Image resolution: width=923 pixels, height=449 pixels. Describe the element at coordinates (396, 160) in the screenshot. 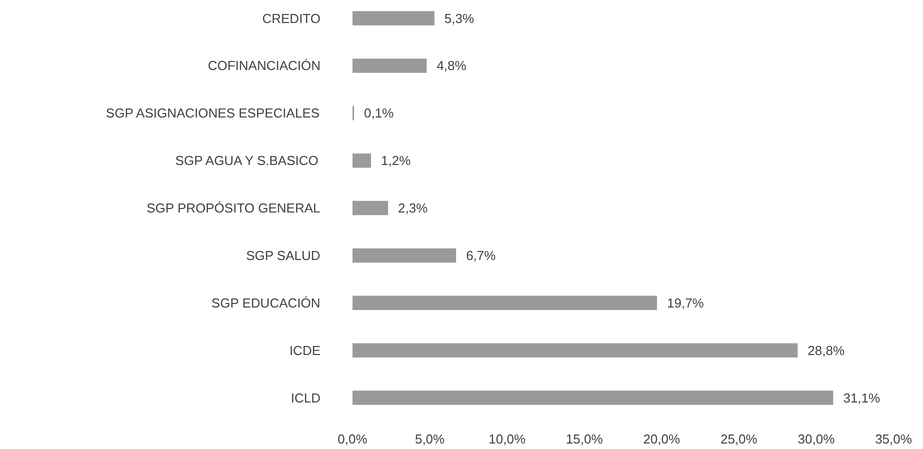

I see `data-label: 1,2%` at that location.